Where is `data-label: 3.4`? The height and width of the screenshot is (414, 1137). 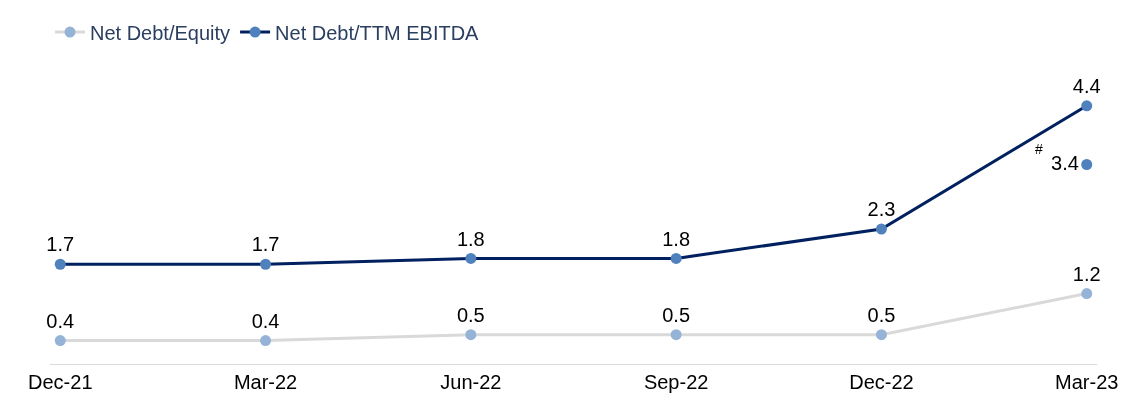
data-label: 3.4 is located at coordinates (1065, 162).